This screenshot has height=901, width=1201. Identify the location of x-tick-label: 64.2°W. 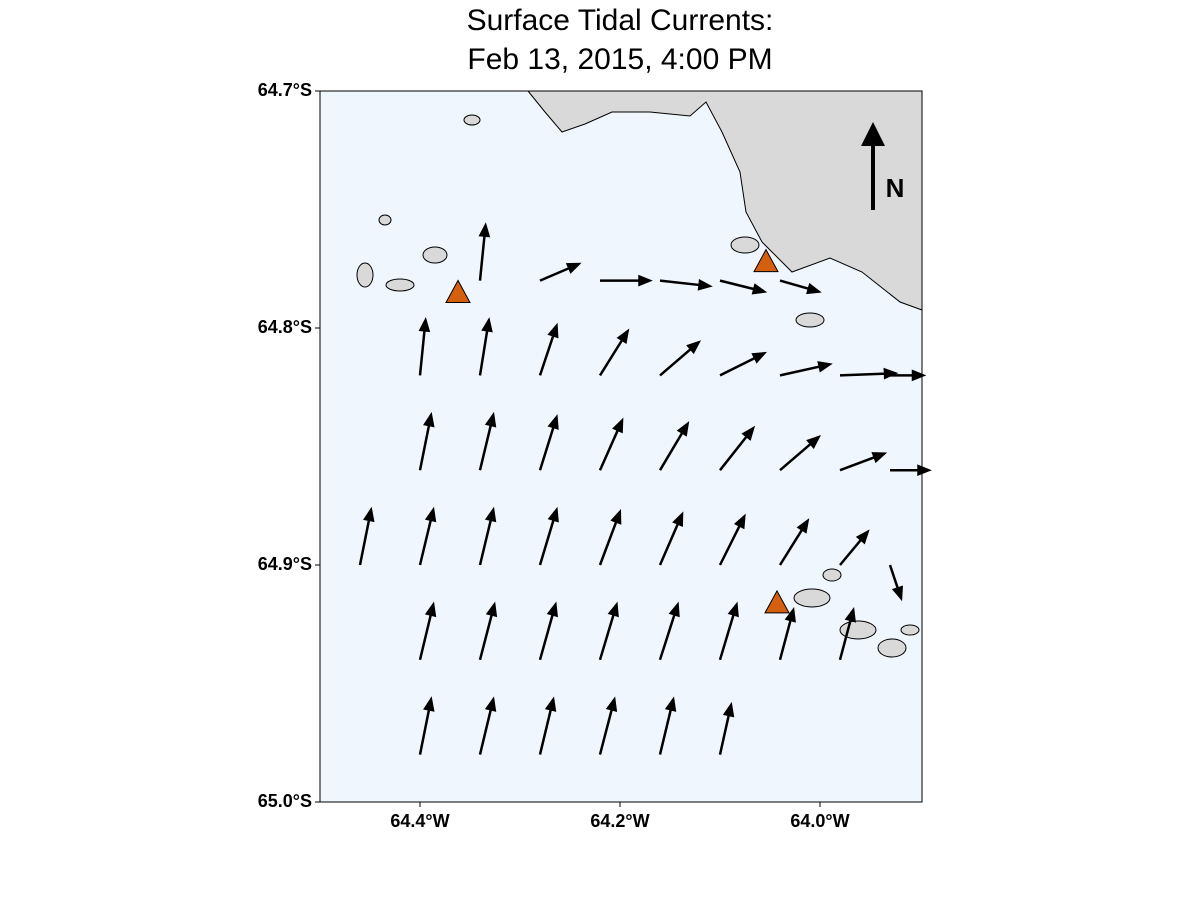
(619, 821).